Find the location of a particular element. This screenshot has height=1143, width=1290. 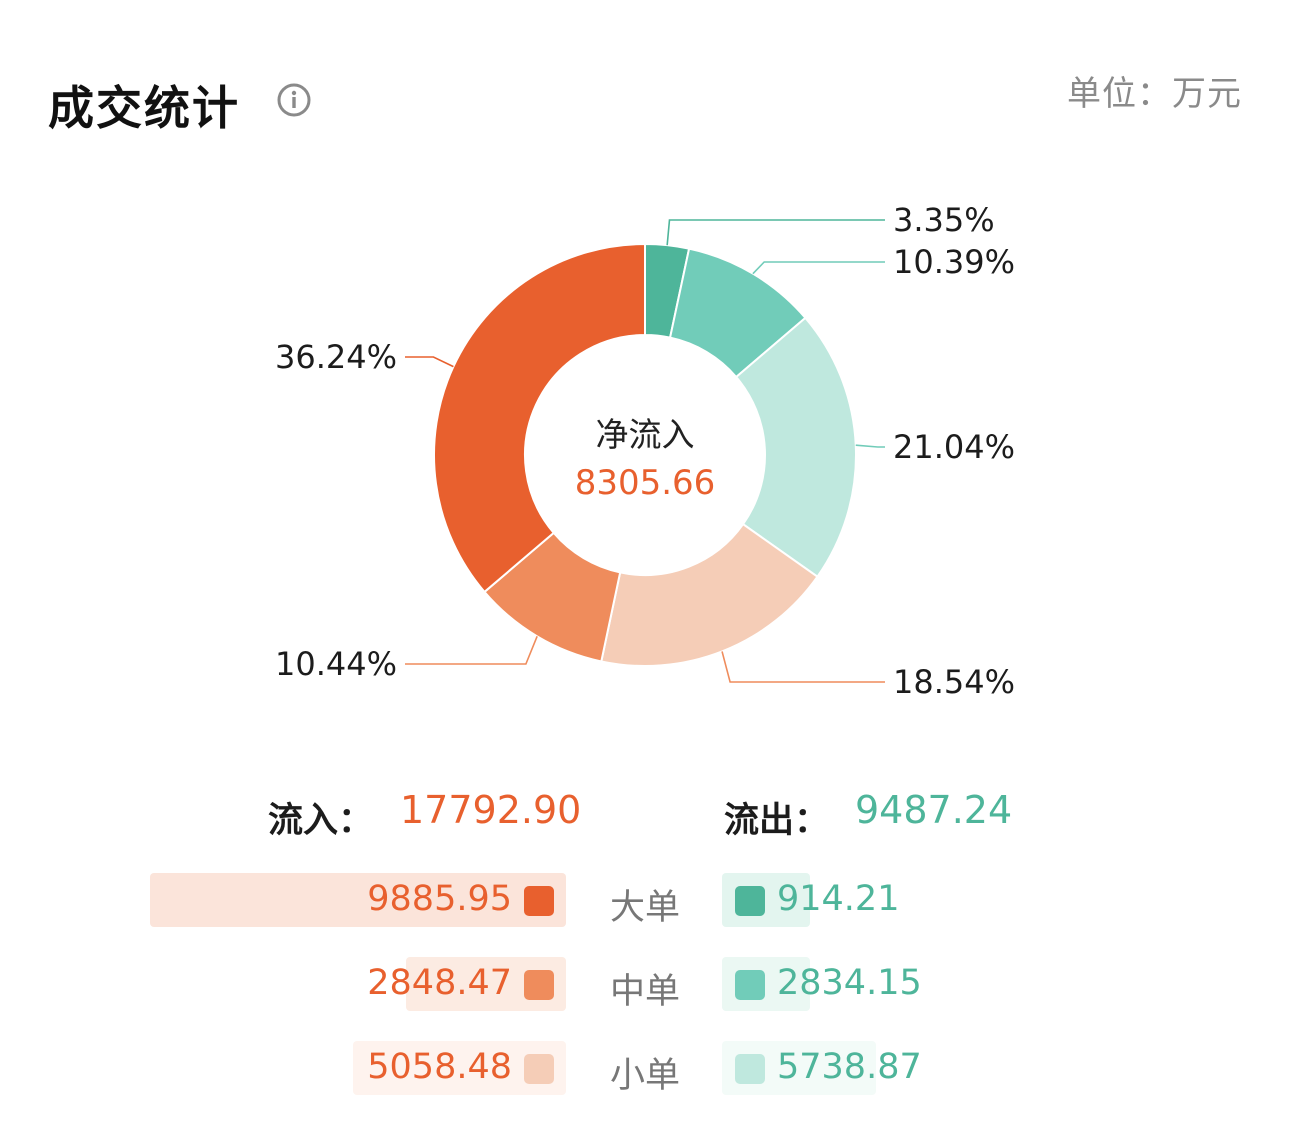

slice-percent-label: 10.39% is located at coordinates (954, 262).